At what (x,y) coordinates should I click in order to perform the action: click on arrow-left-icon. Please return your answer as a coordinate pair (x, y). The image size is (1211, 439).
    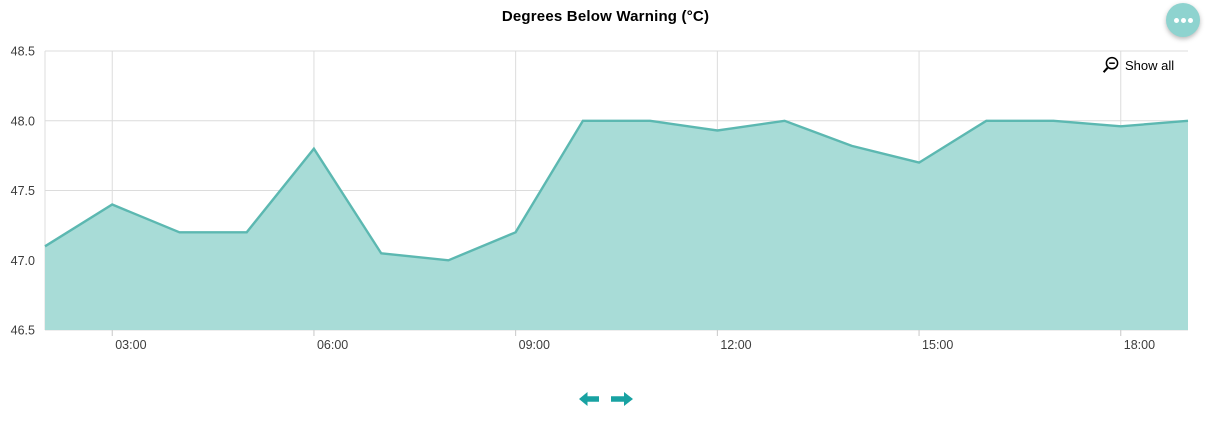
    Looking at the image, I should click on (588, 399).